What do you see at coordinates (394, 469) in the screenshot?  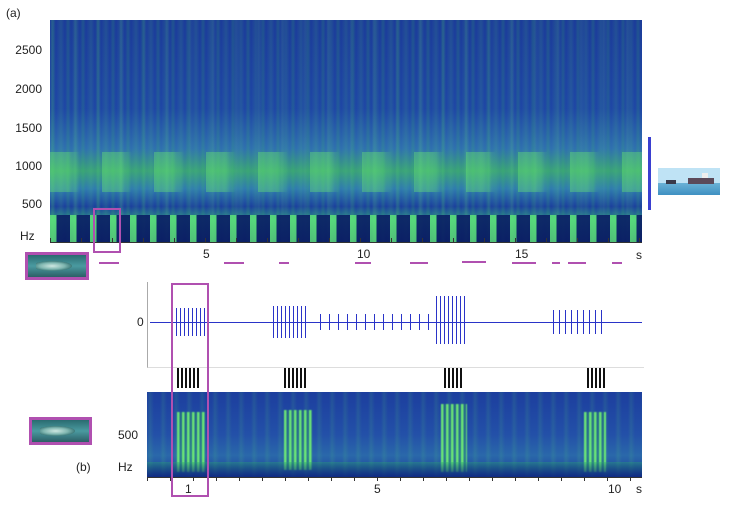 I see `spectrogram-b-bottom-band` at bounding box center [394, 469].